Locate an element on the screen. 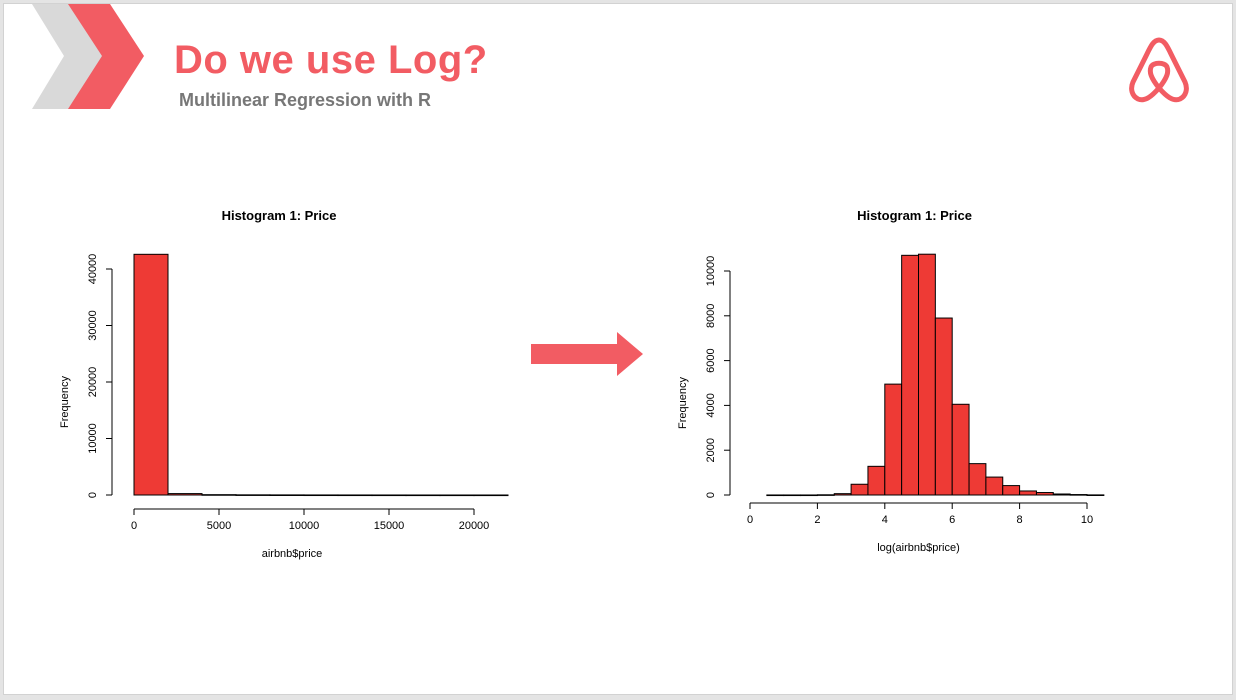 This screenshot has width=1236, height=700. chevron-red-shape is located at coordinates (106, 56).